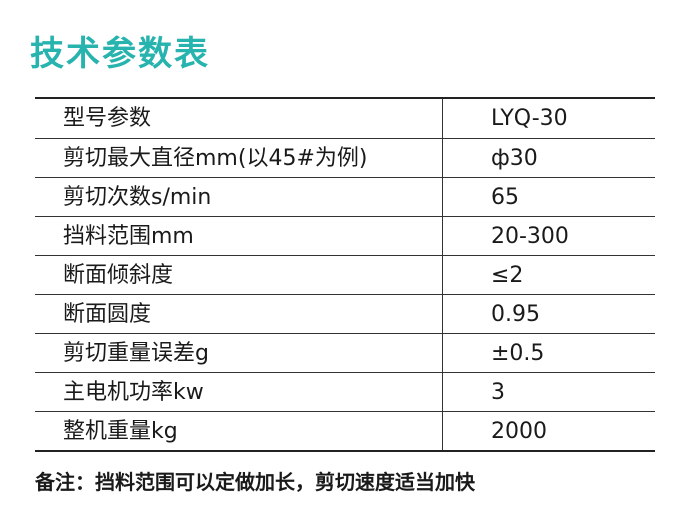 Image resolution: width=700 pixels, height=515 pixels. Describe the element at coordinates (239, 353) in the screenshot. I see `param-name: 剪切重量误差g` at that location.